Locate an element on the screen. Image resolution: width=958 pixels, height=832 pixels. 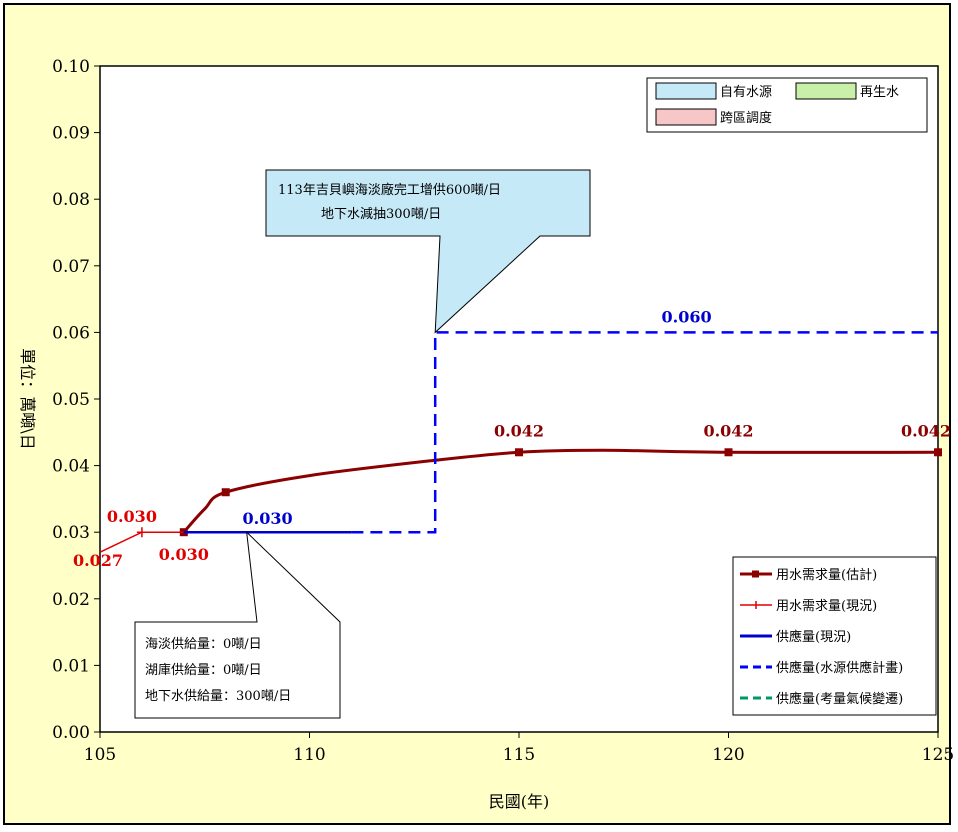
y-tick-label: 0.10 is located at coordinates (71, 67).